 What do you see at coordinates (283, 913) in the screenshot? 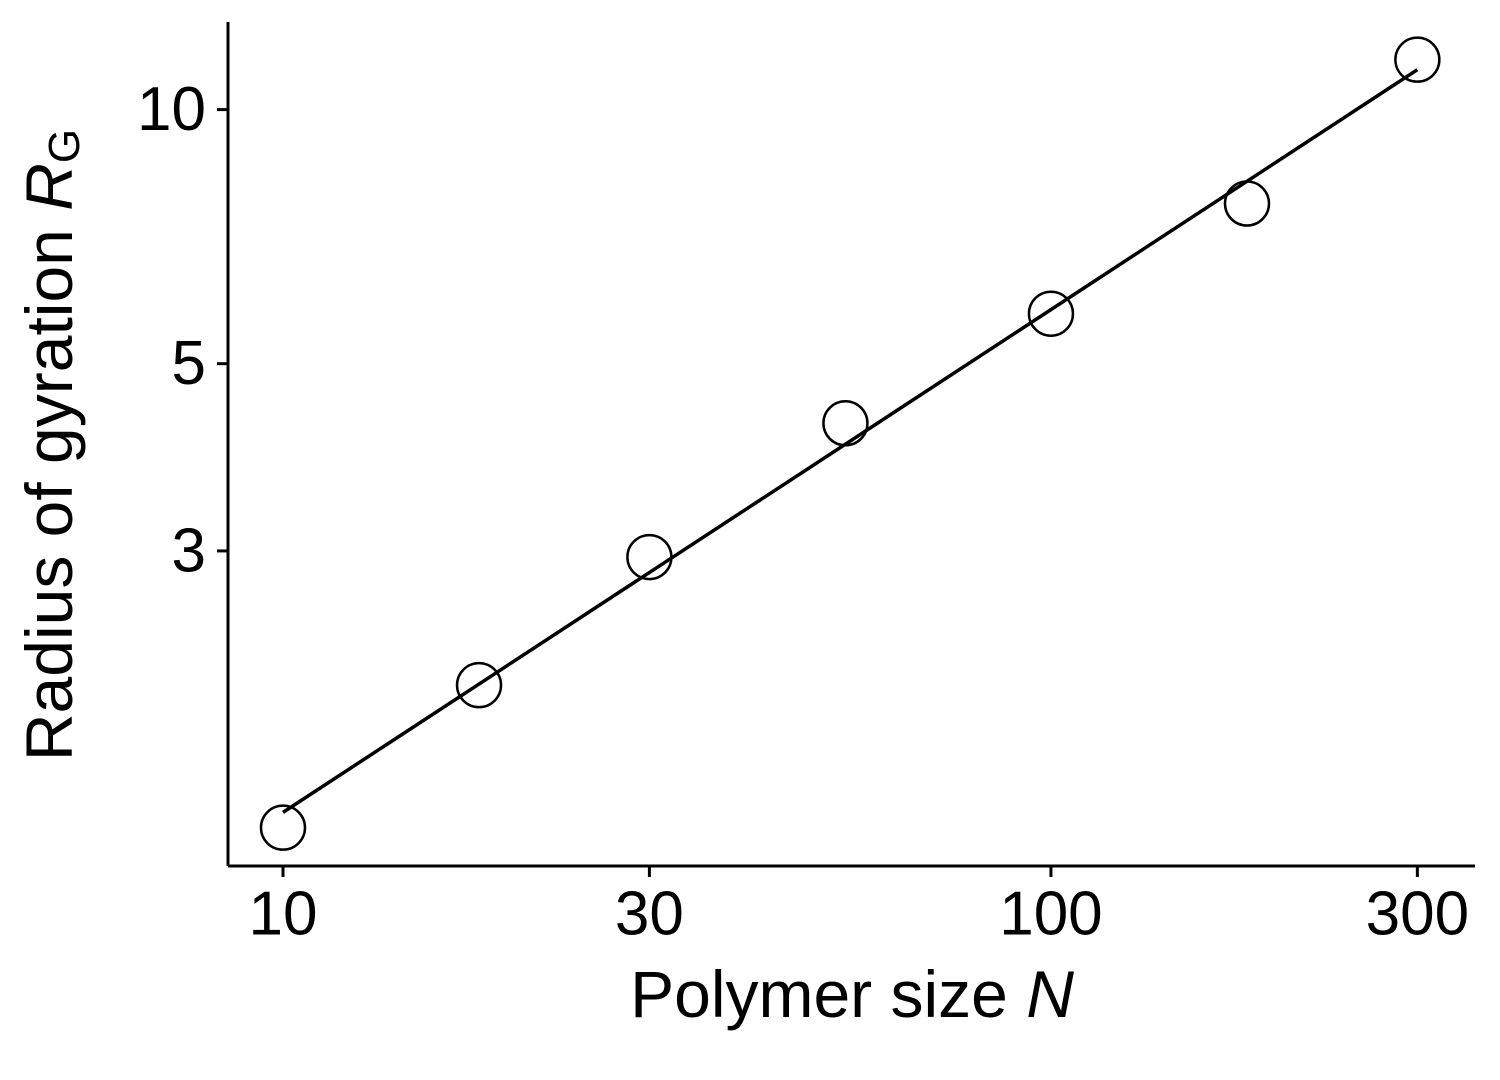
I see `x-tick-label: 10` at bounding box center [283, 913].